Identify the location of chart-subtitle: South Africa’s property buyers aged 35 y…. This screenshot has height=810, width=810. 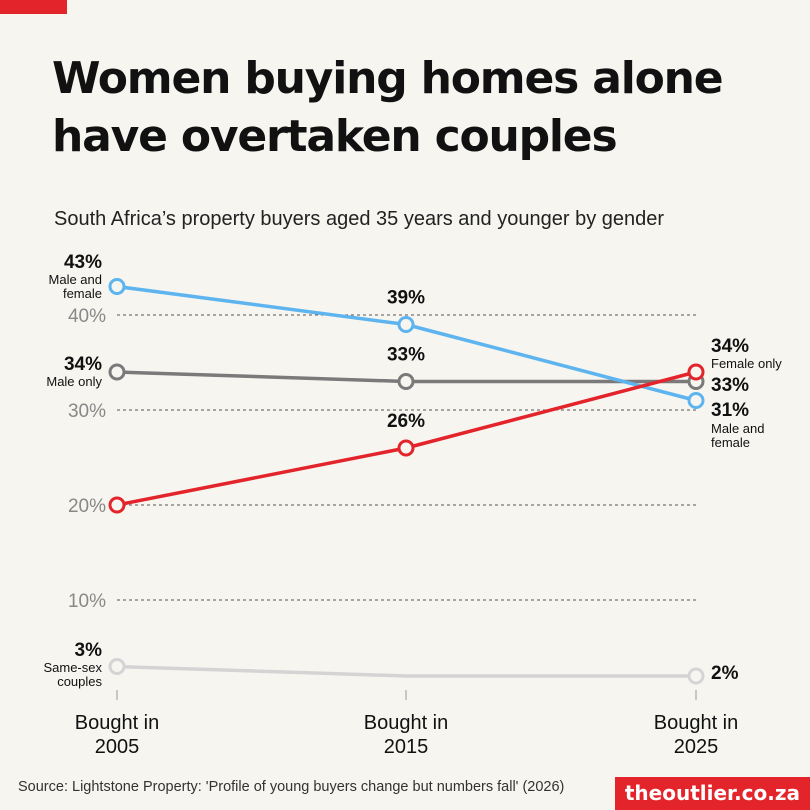
(359, 219).